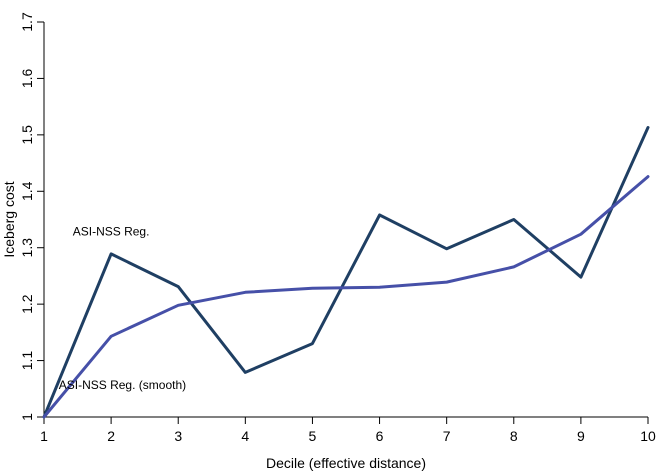 Image resolution: width=662 pixels, height=472 pixels. Describe the element at coordinates (313, 436) in the screenshot. I see `x-tick-label: 5` at that location.